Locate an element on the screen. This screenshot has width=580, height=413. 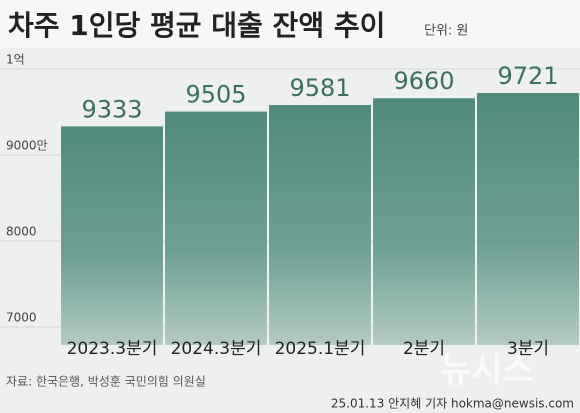
value-label: 9581 is located at coordinates (319, 88).